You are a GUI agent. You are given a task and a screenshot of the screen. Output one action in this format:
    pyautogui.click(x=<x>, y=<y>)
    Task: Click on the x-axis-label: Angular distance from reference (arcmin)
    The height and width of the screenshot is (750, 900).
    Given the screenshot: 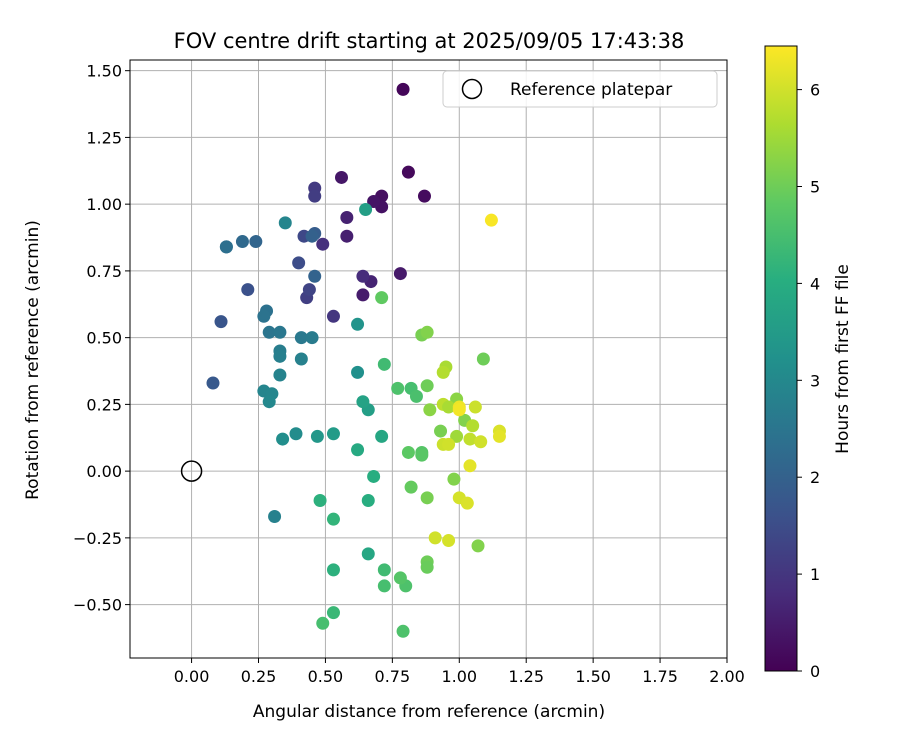 What is the action you would take?
    pyautogui.click(x=429, y=712)
    